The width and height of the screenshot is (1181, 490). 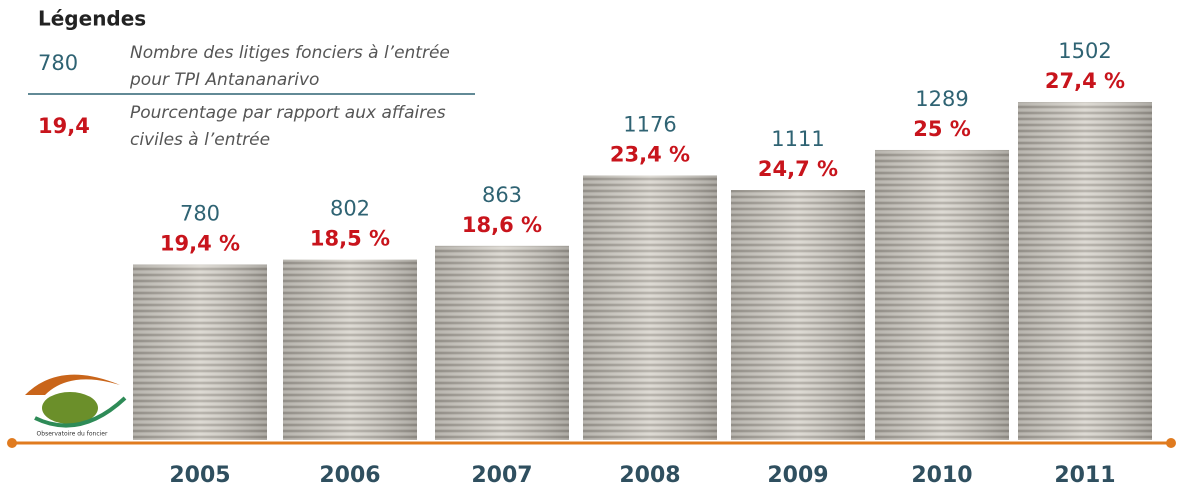 What do you see at coordinates (1085, 81) in the screenshot?
I see `percent-label: 27,4 %` at bounding box center [1085, 81].